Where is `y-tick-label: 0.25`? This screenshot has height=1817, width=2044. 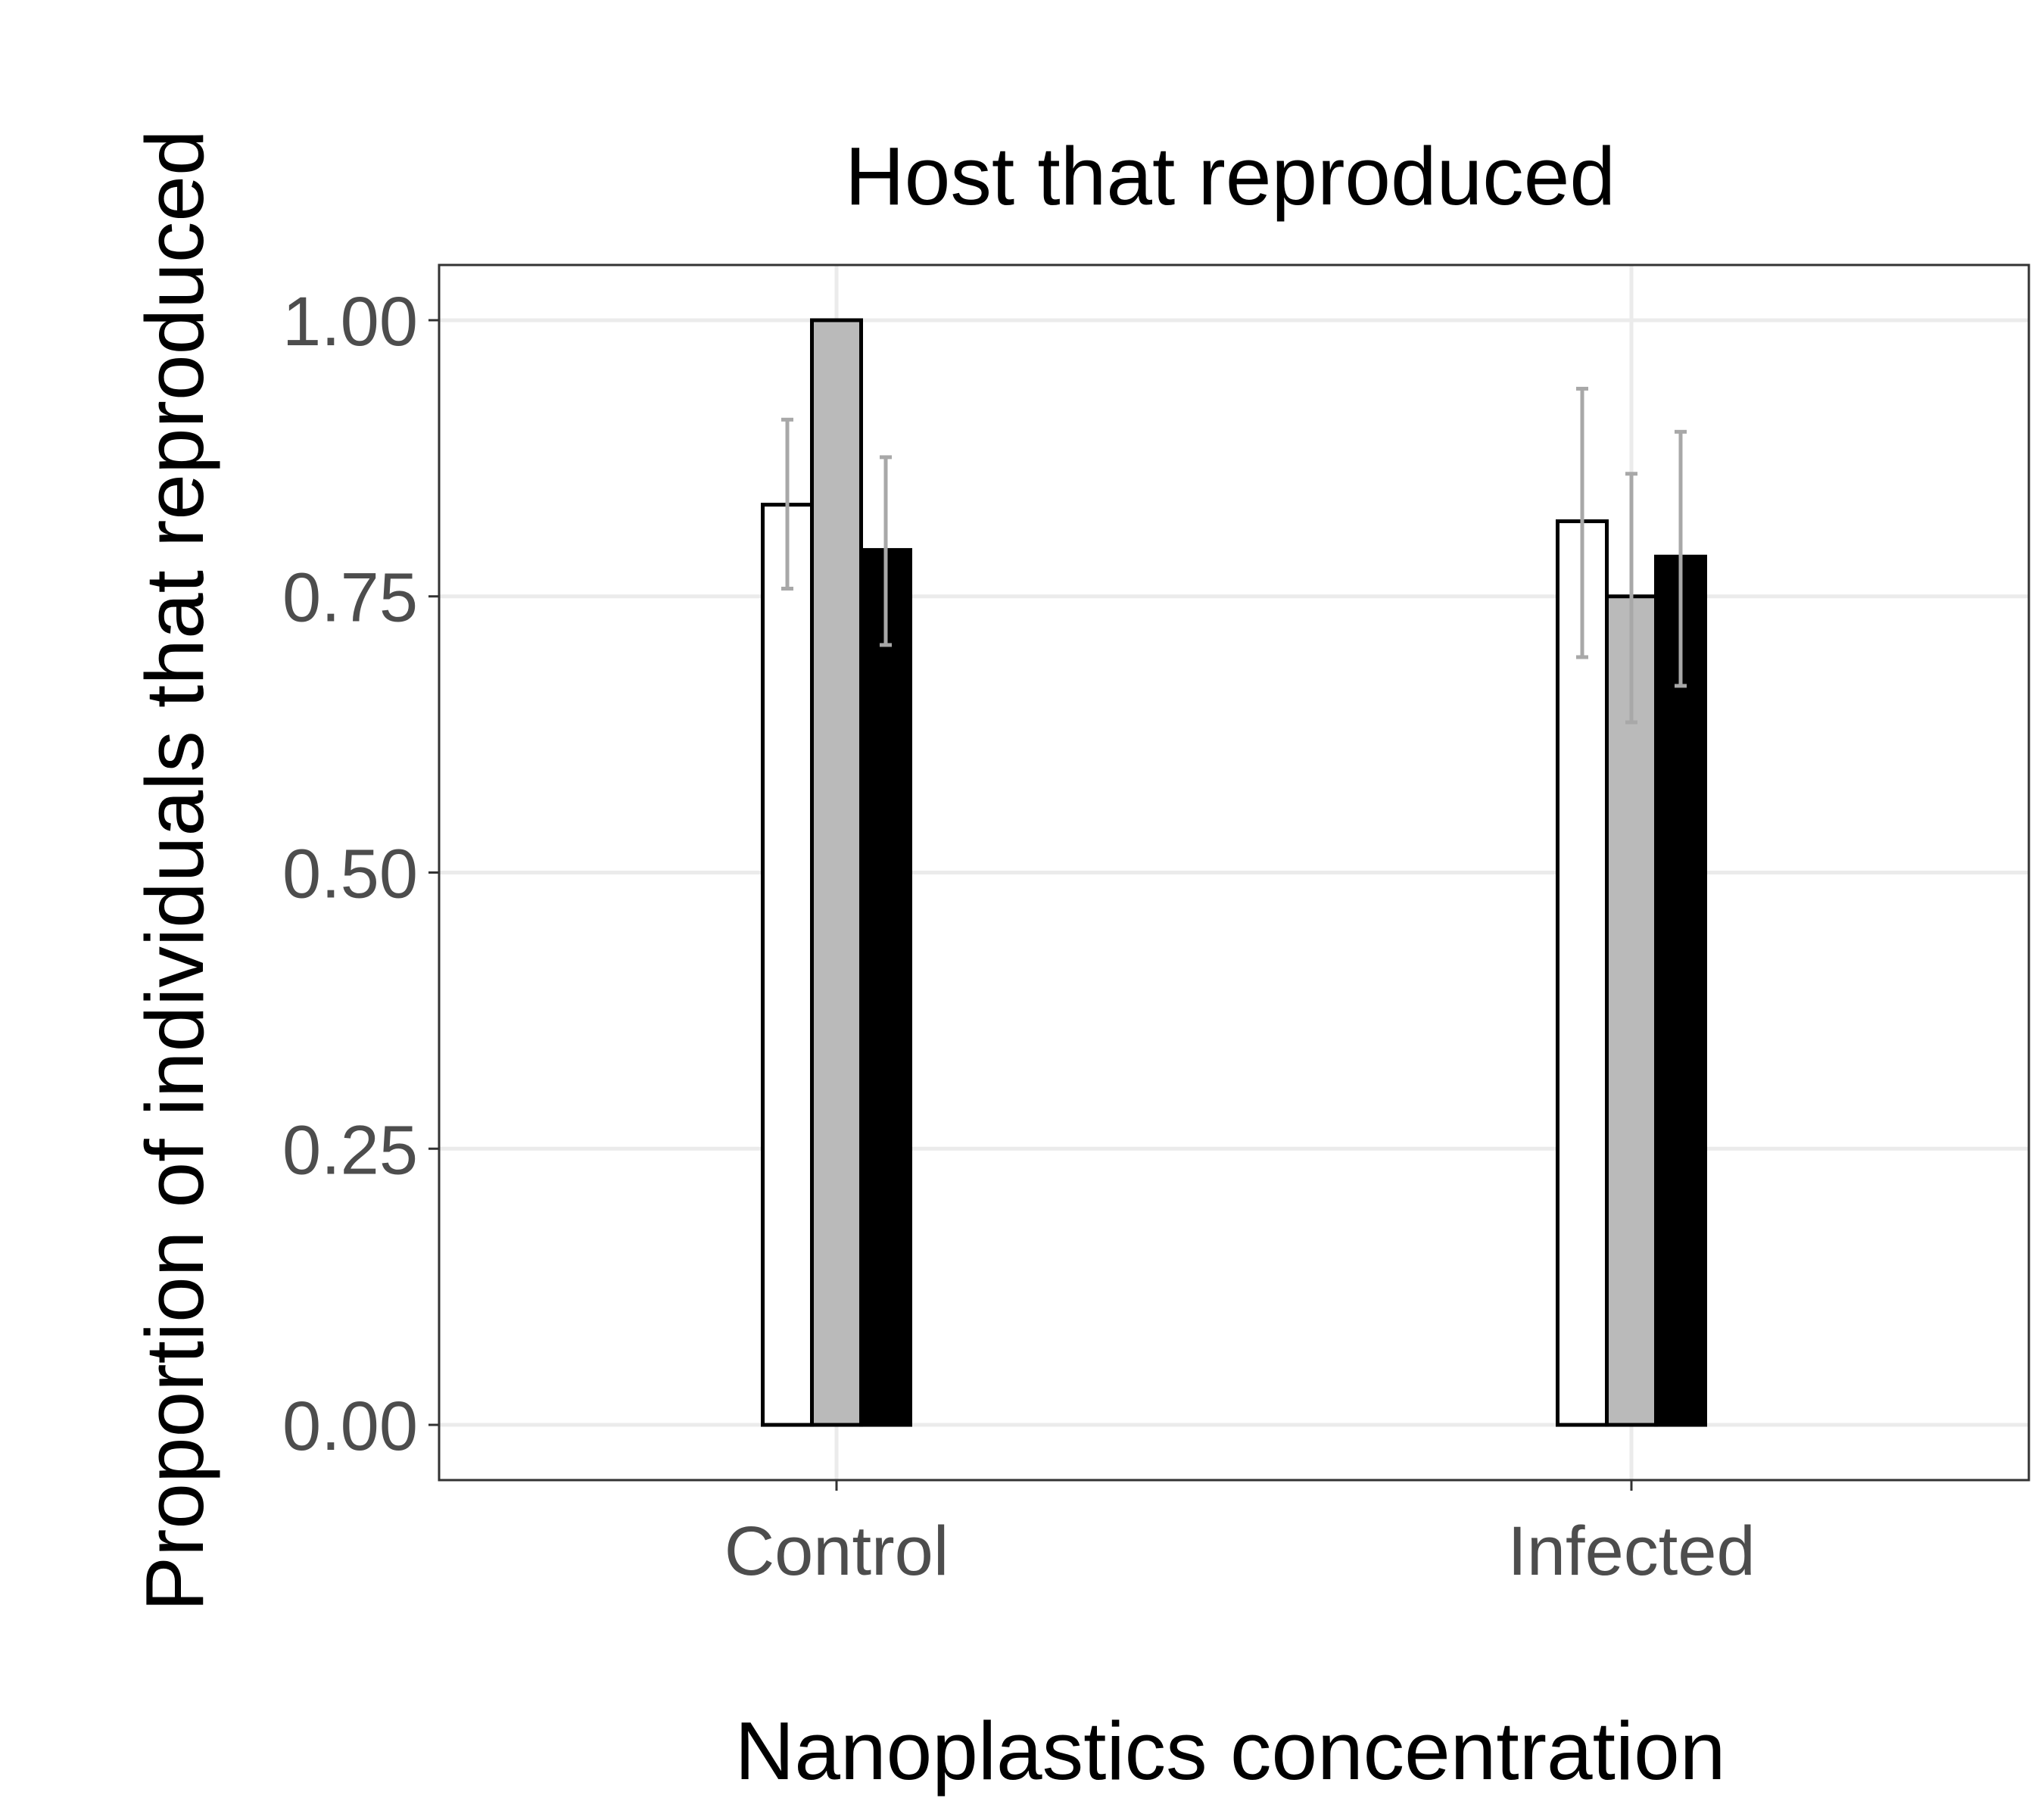
y-tick-label: 0.25 is located at coordinates (350, 1150).